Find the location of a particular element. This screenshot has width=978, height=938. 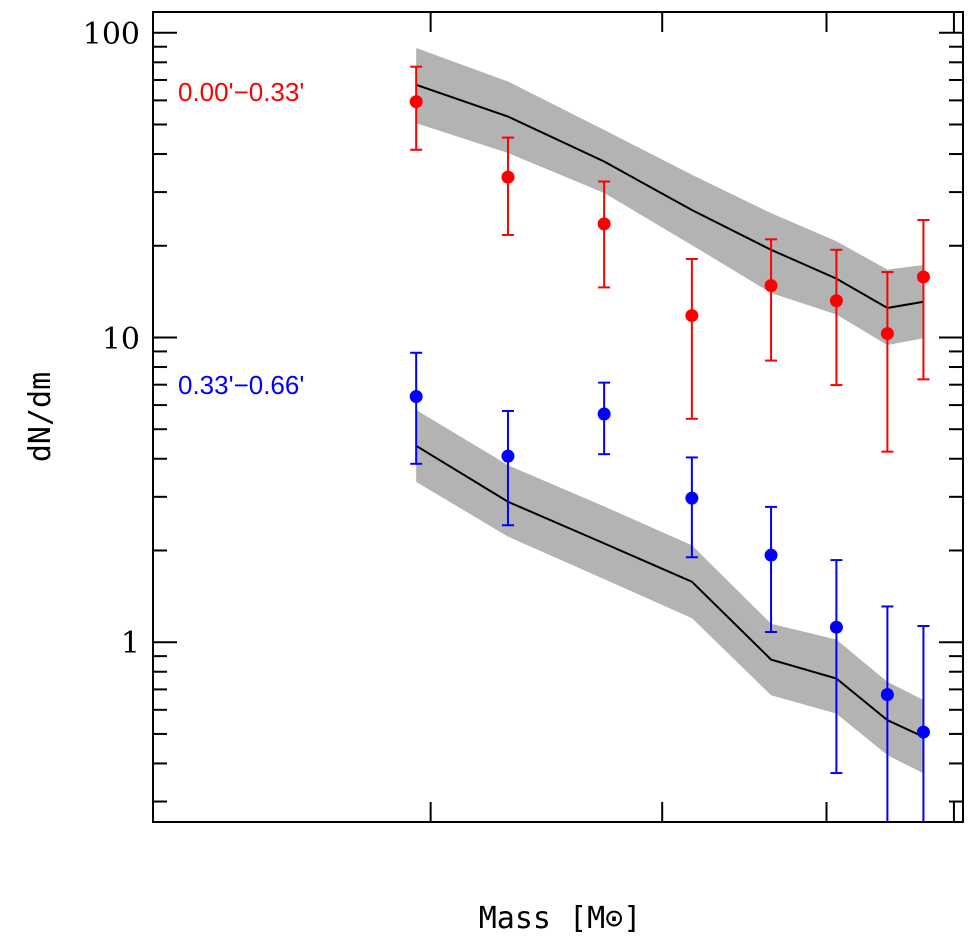

y-tick-label-1: 1 is located at coordinates (130, 643).